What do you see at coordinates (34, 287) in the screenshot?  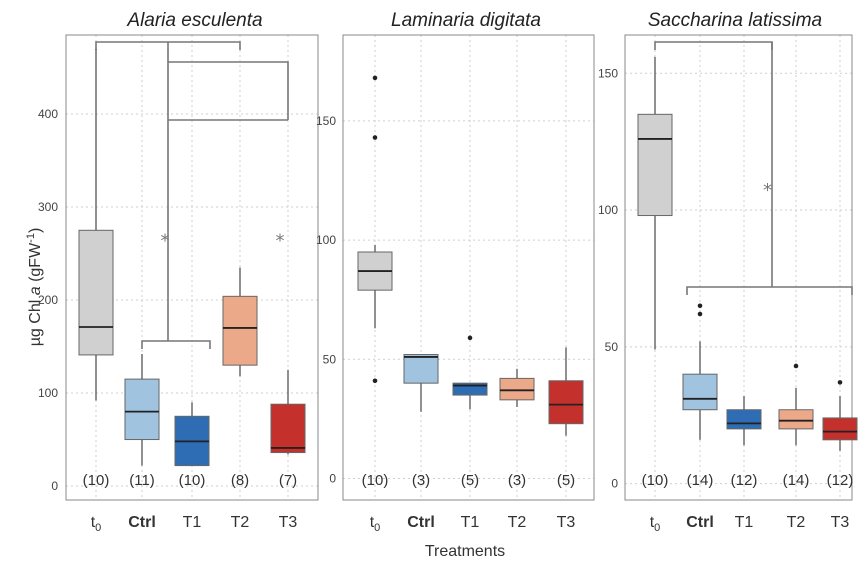 I see `y-axis-label: µg Chl a (gFW-1)` at bounding box center [34, 287].